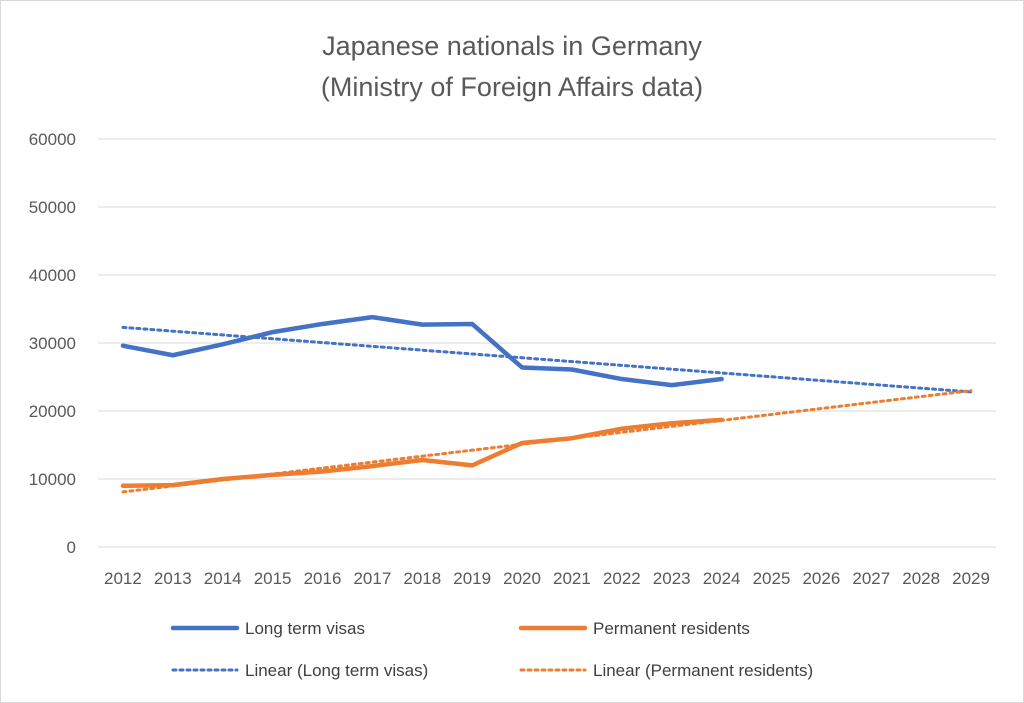 The width and height of the screenshot is (1024, 703). What do you see at coordinates (52, 275) in the screenshot?
I see `y-tick-label: 40000` at bounding box center [52, 275].